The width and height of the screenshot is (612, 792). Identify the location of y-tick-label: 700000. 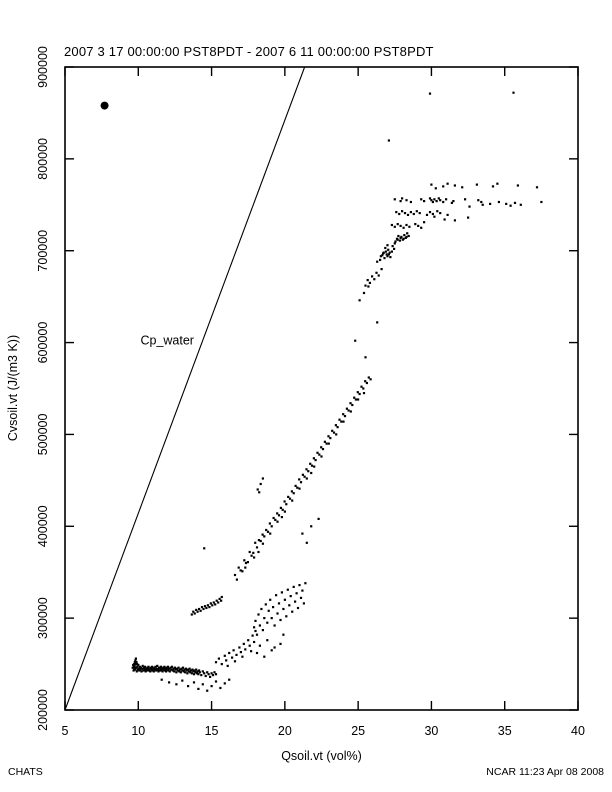
(43, 251).